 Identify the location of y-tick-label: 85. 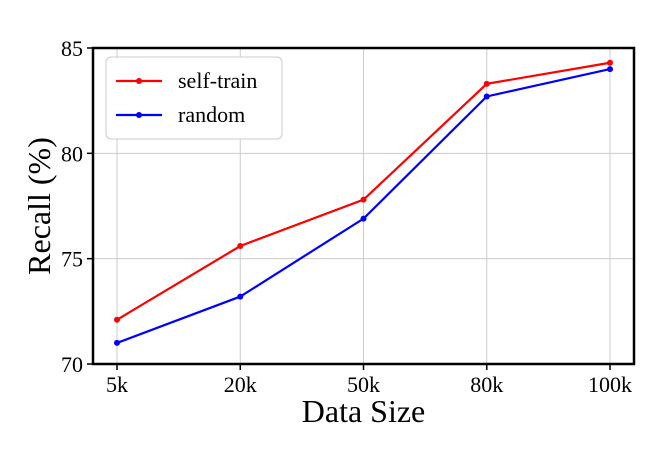
(72, 48).